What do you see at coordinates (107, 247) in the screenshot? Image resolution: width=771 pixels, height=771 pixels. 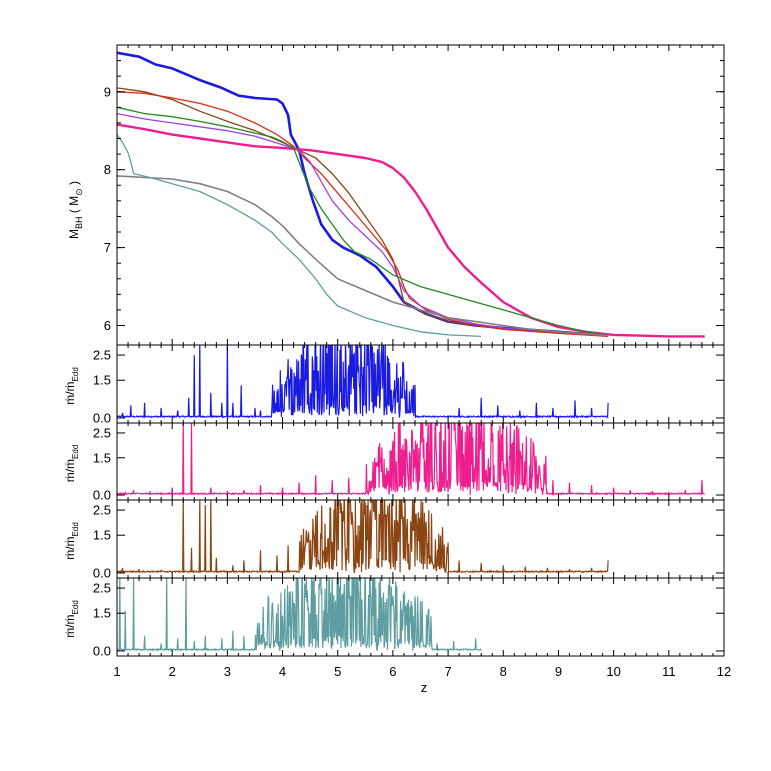 I see `y-tick-label: 7` at bounding box center [107, 247].